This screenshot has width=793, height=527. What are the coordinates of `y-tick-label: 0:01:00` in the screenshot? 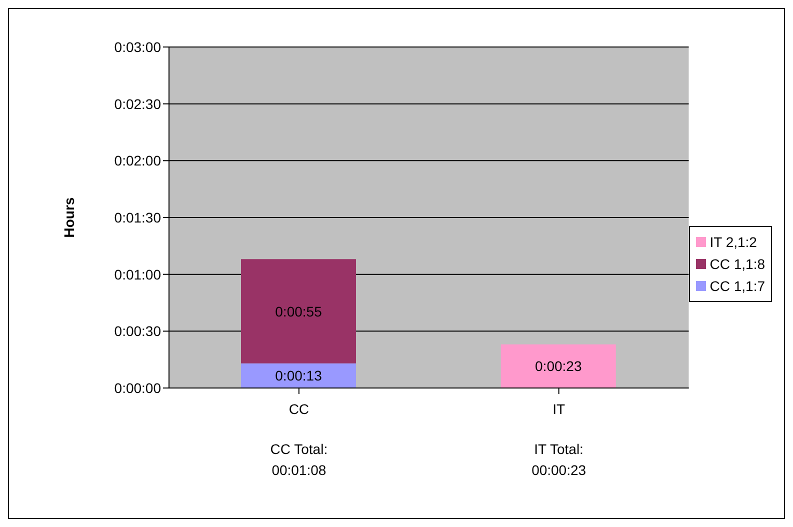 It's located at (138, 274).